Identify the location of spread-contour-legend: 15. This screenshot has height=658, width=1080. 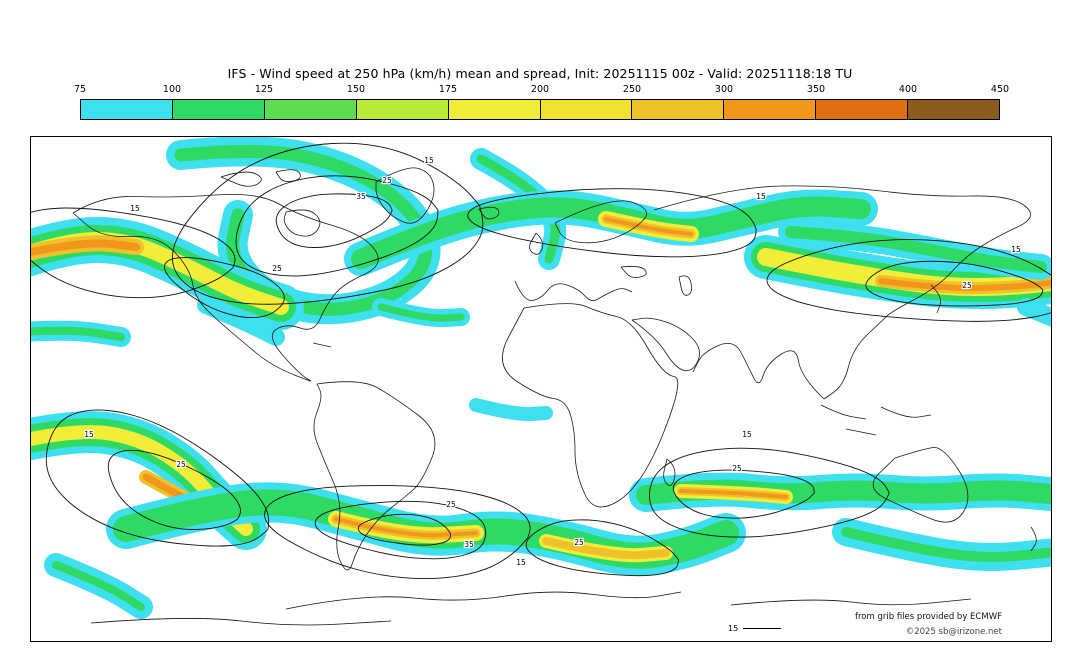
(755, 628).